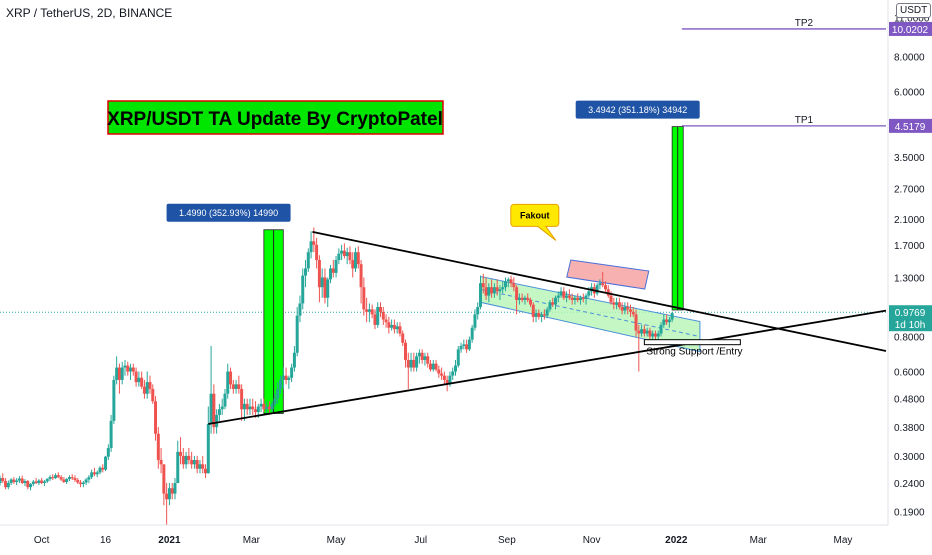 This screenshot has width=932, height=555. Describe the element at coordinates (336, 540) in the screenshot. I see `x-tick-label: May` at that location.